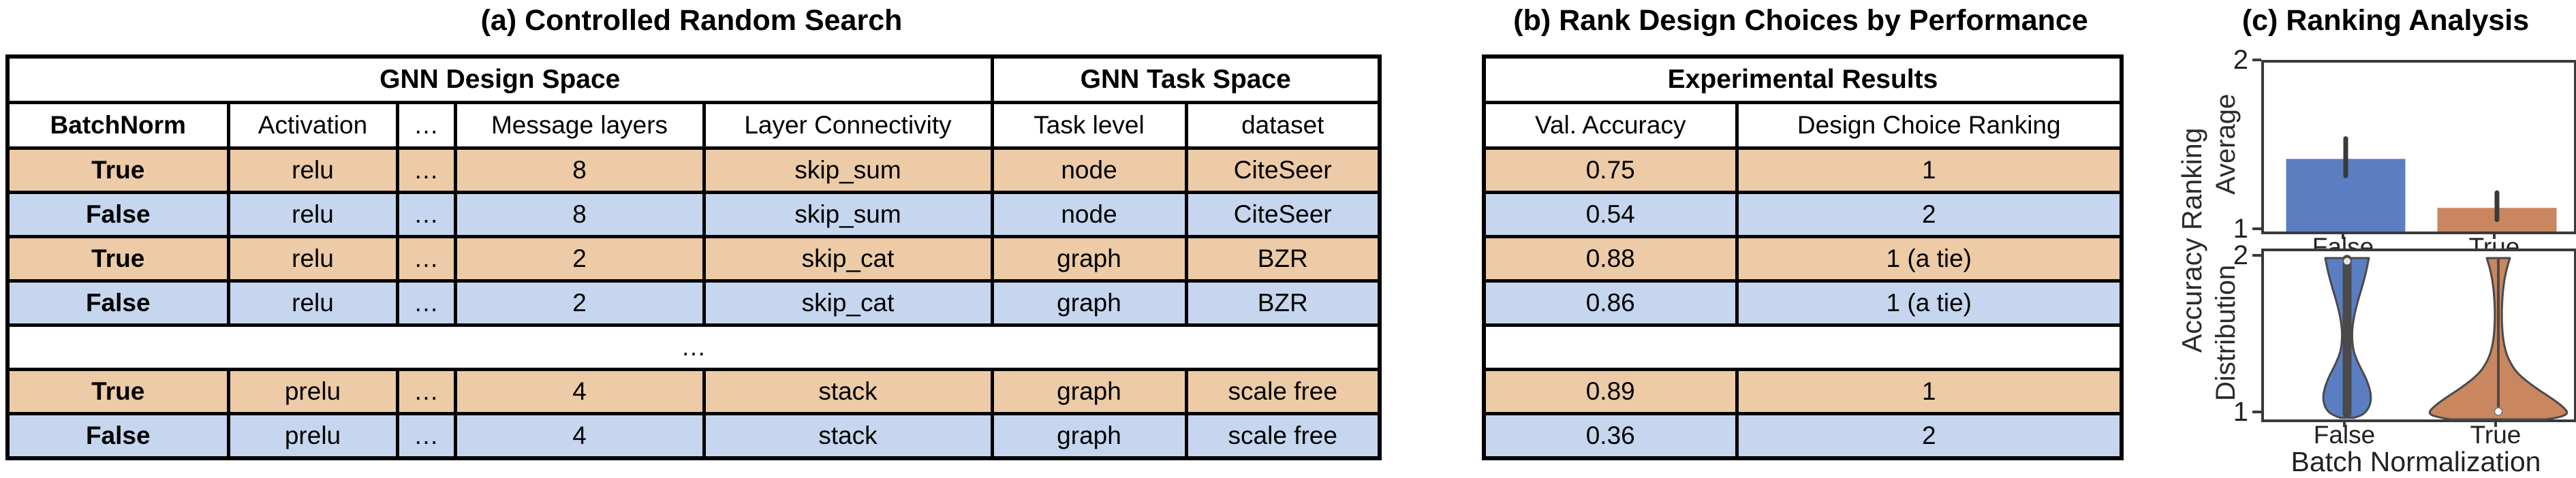  I want to click on table-row: True relu… 8 skip_sum node CiteSeer, so click(693, 170).